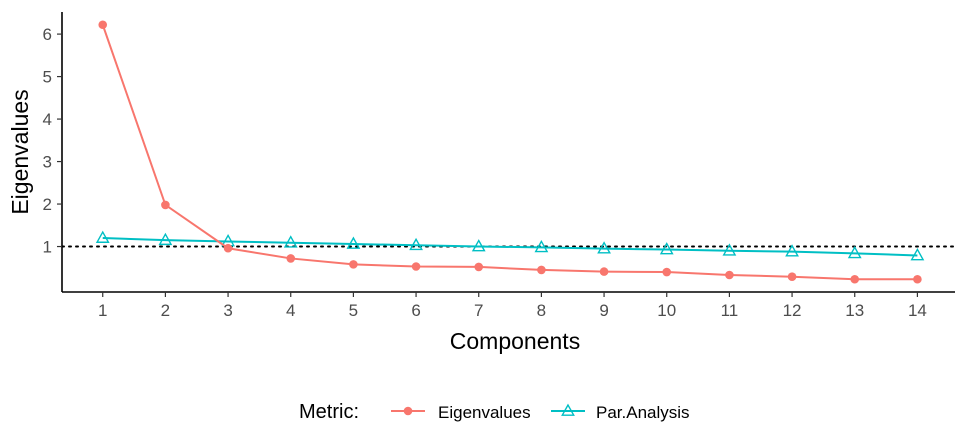 The width and height of the screenshot is (962, 423). Describe the element at coordinates (603, 310) in the screenshot. I see `x-tick-label: 9` at that location.